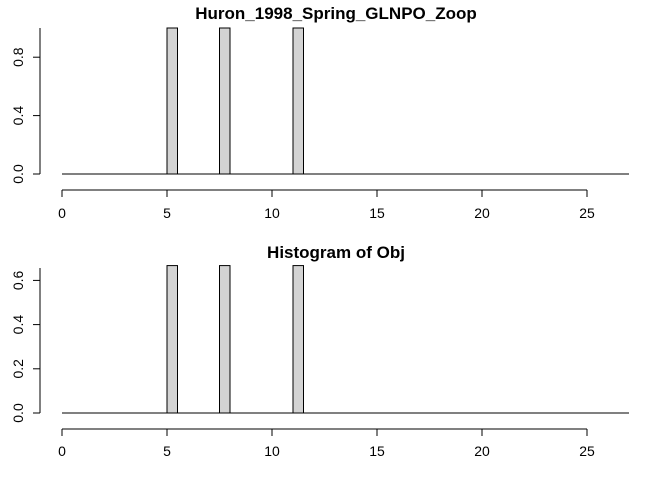  What do you see at coordinates (336, 252) in the screenshot?
I see `chart-title: Histogram of Obj` at bounding box center [336, 252].